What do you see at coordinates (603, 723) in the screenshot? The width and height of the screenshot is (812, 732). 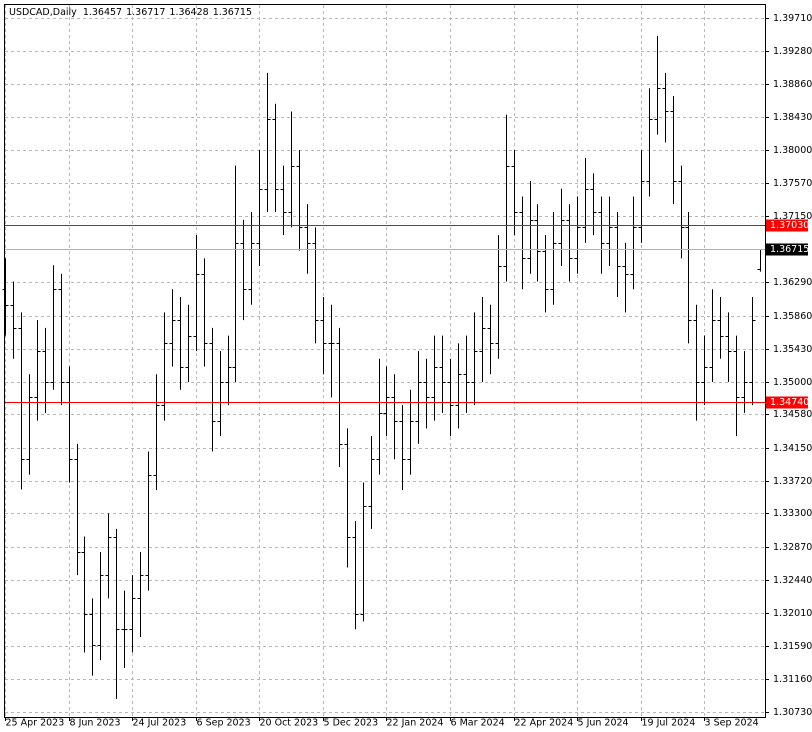 I see `x-tick-label: 5 Jun 2024` at bounding box center [603, 723].